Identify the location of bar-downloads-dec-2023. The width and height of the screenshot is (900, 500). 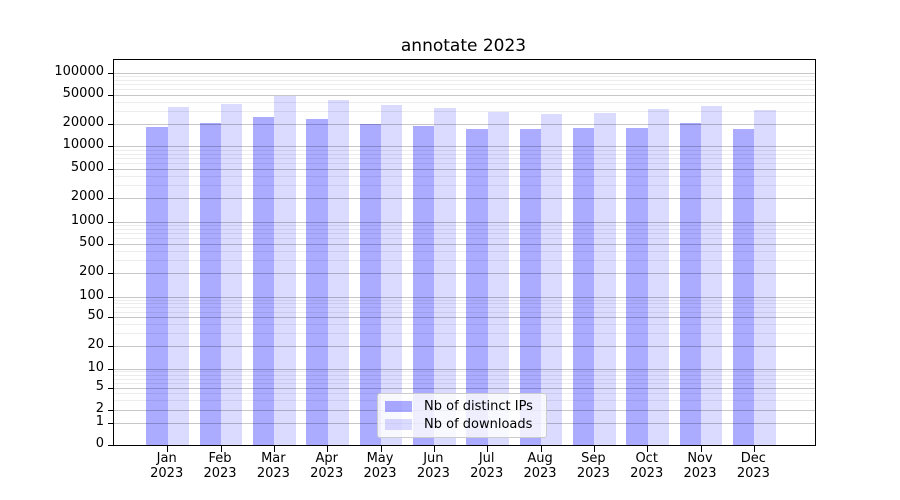
(765, 277).